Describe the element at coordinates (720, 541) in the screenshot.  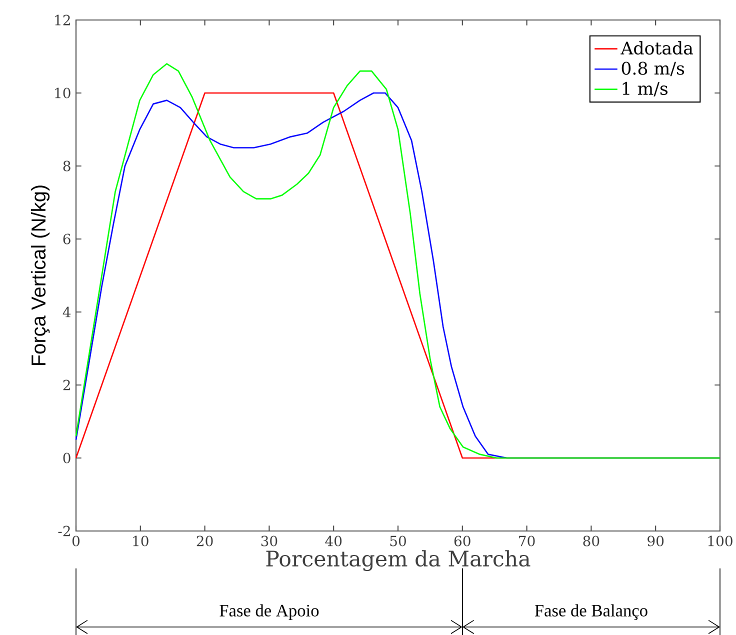
I see `x-tick-label: 100` at that location.